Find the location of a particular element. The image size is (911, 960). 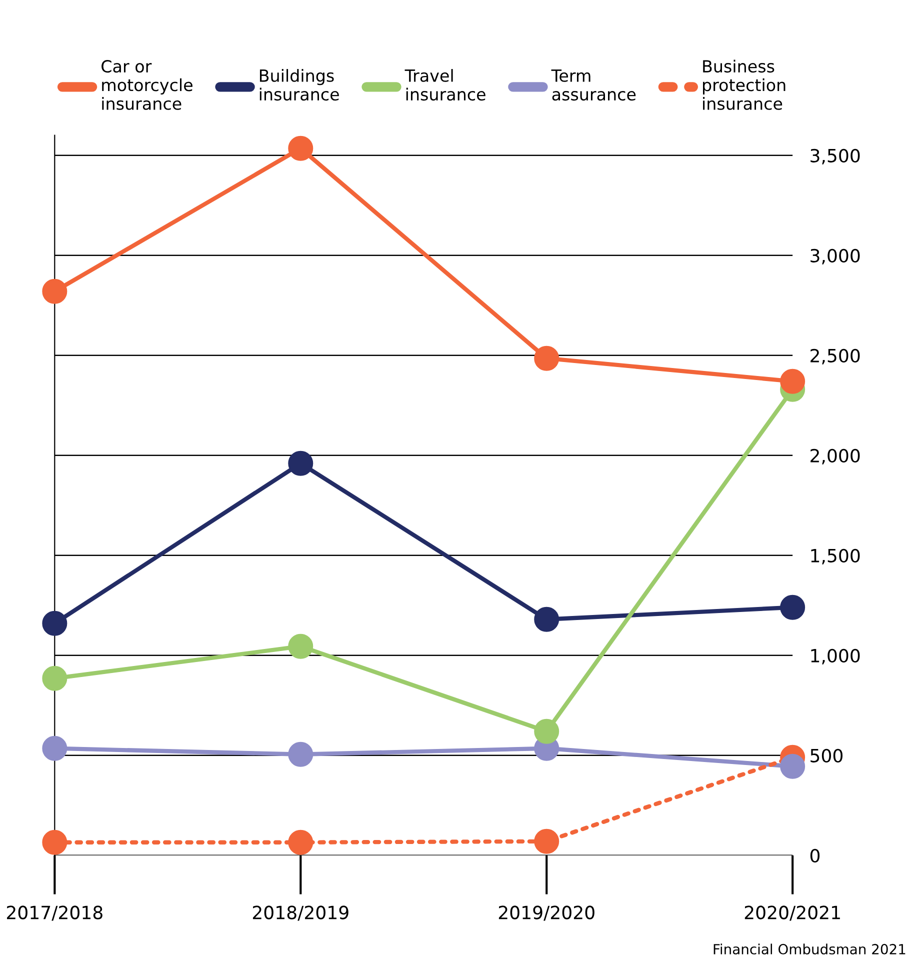

legend-label: Term assurance is located at coordinates (593, 85).